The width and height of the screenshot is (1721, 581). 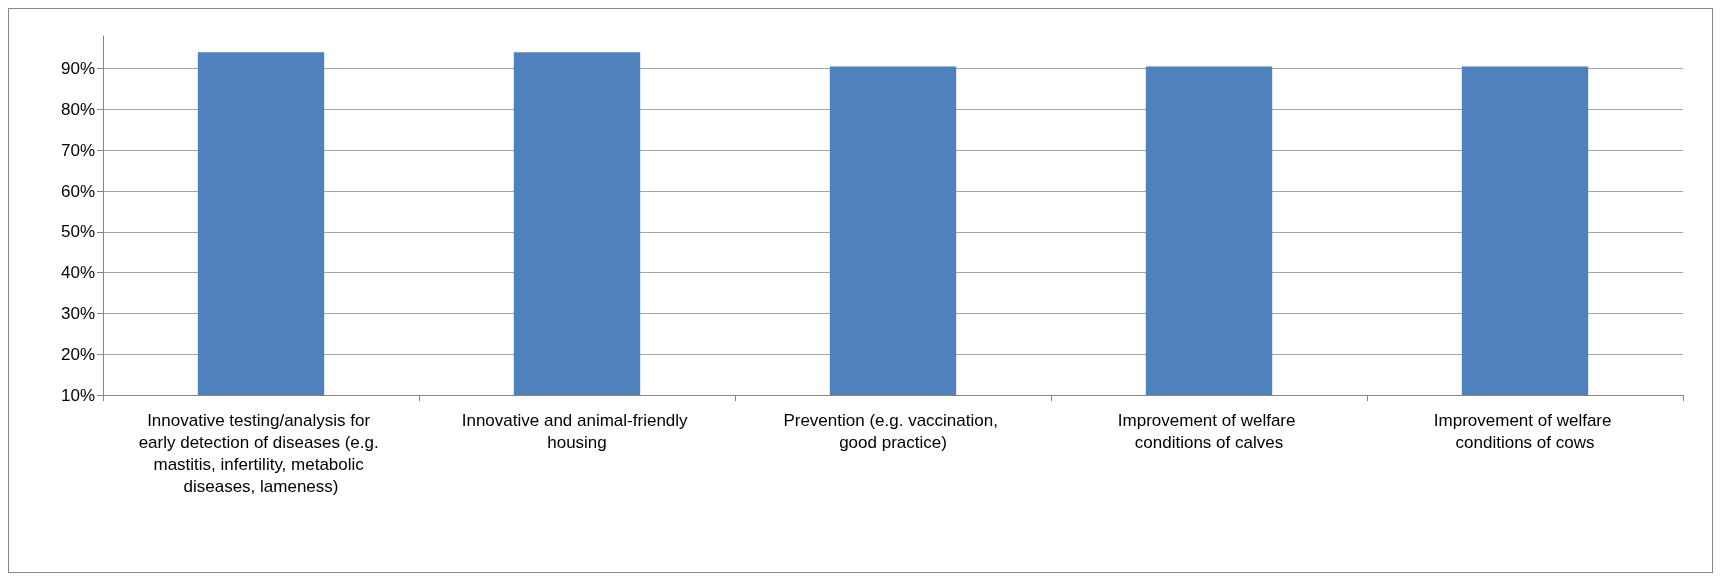 What do you see at coordinates (1209, 431) in the screenshot?
I see `x-tick-label: Improvement of welfare conditions of calves` at bounding box center [1209, 431].